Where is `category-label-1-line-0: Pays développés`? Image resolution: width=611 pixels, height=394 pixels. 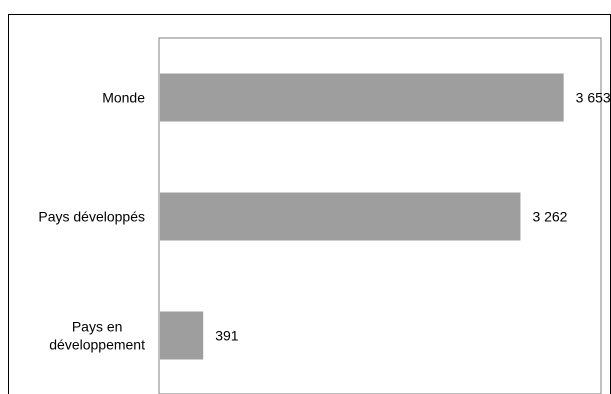
category-label-1-line-0: Pays développés is located at coordinates (91, 217).